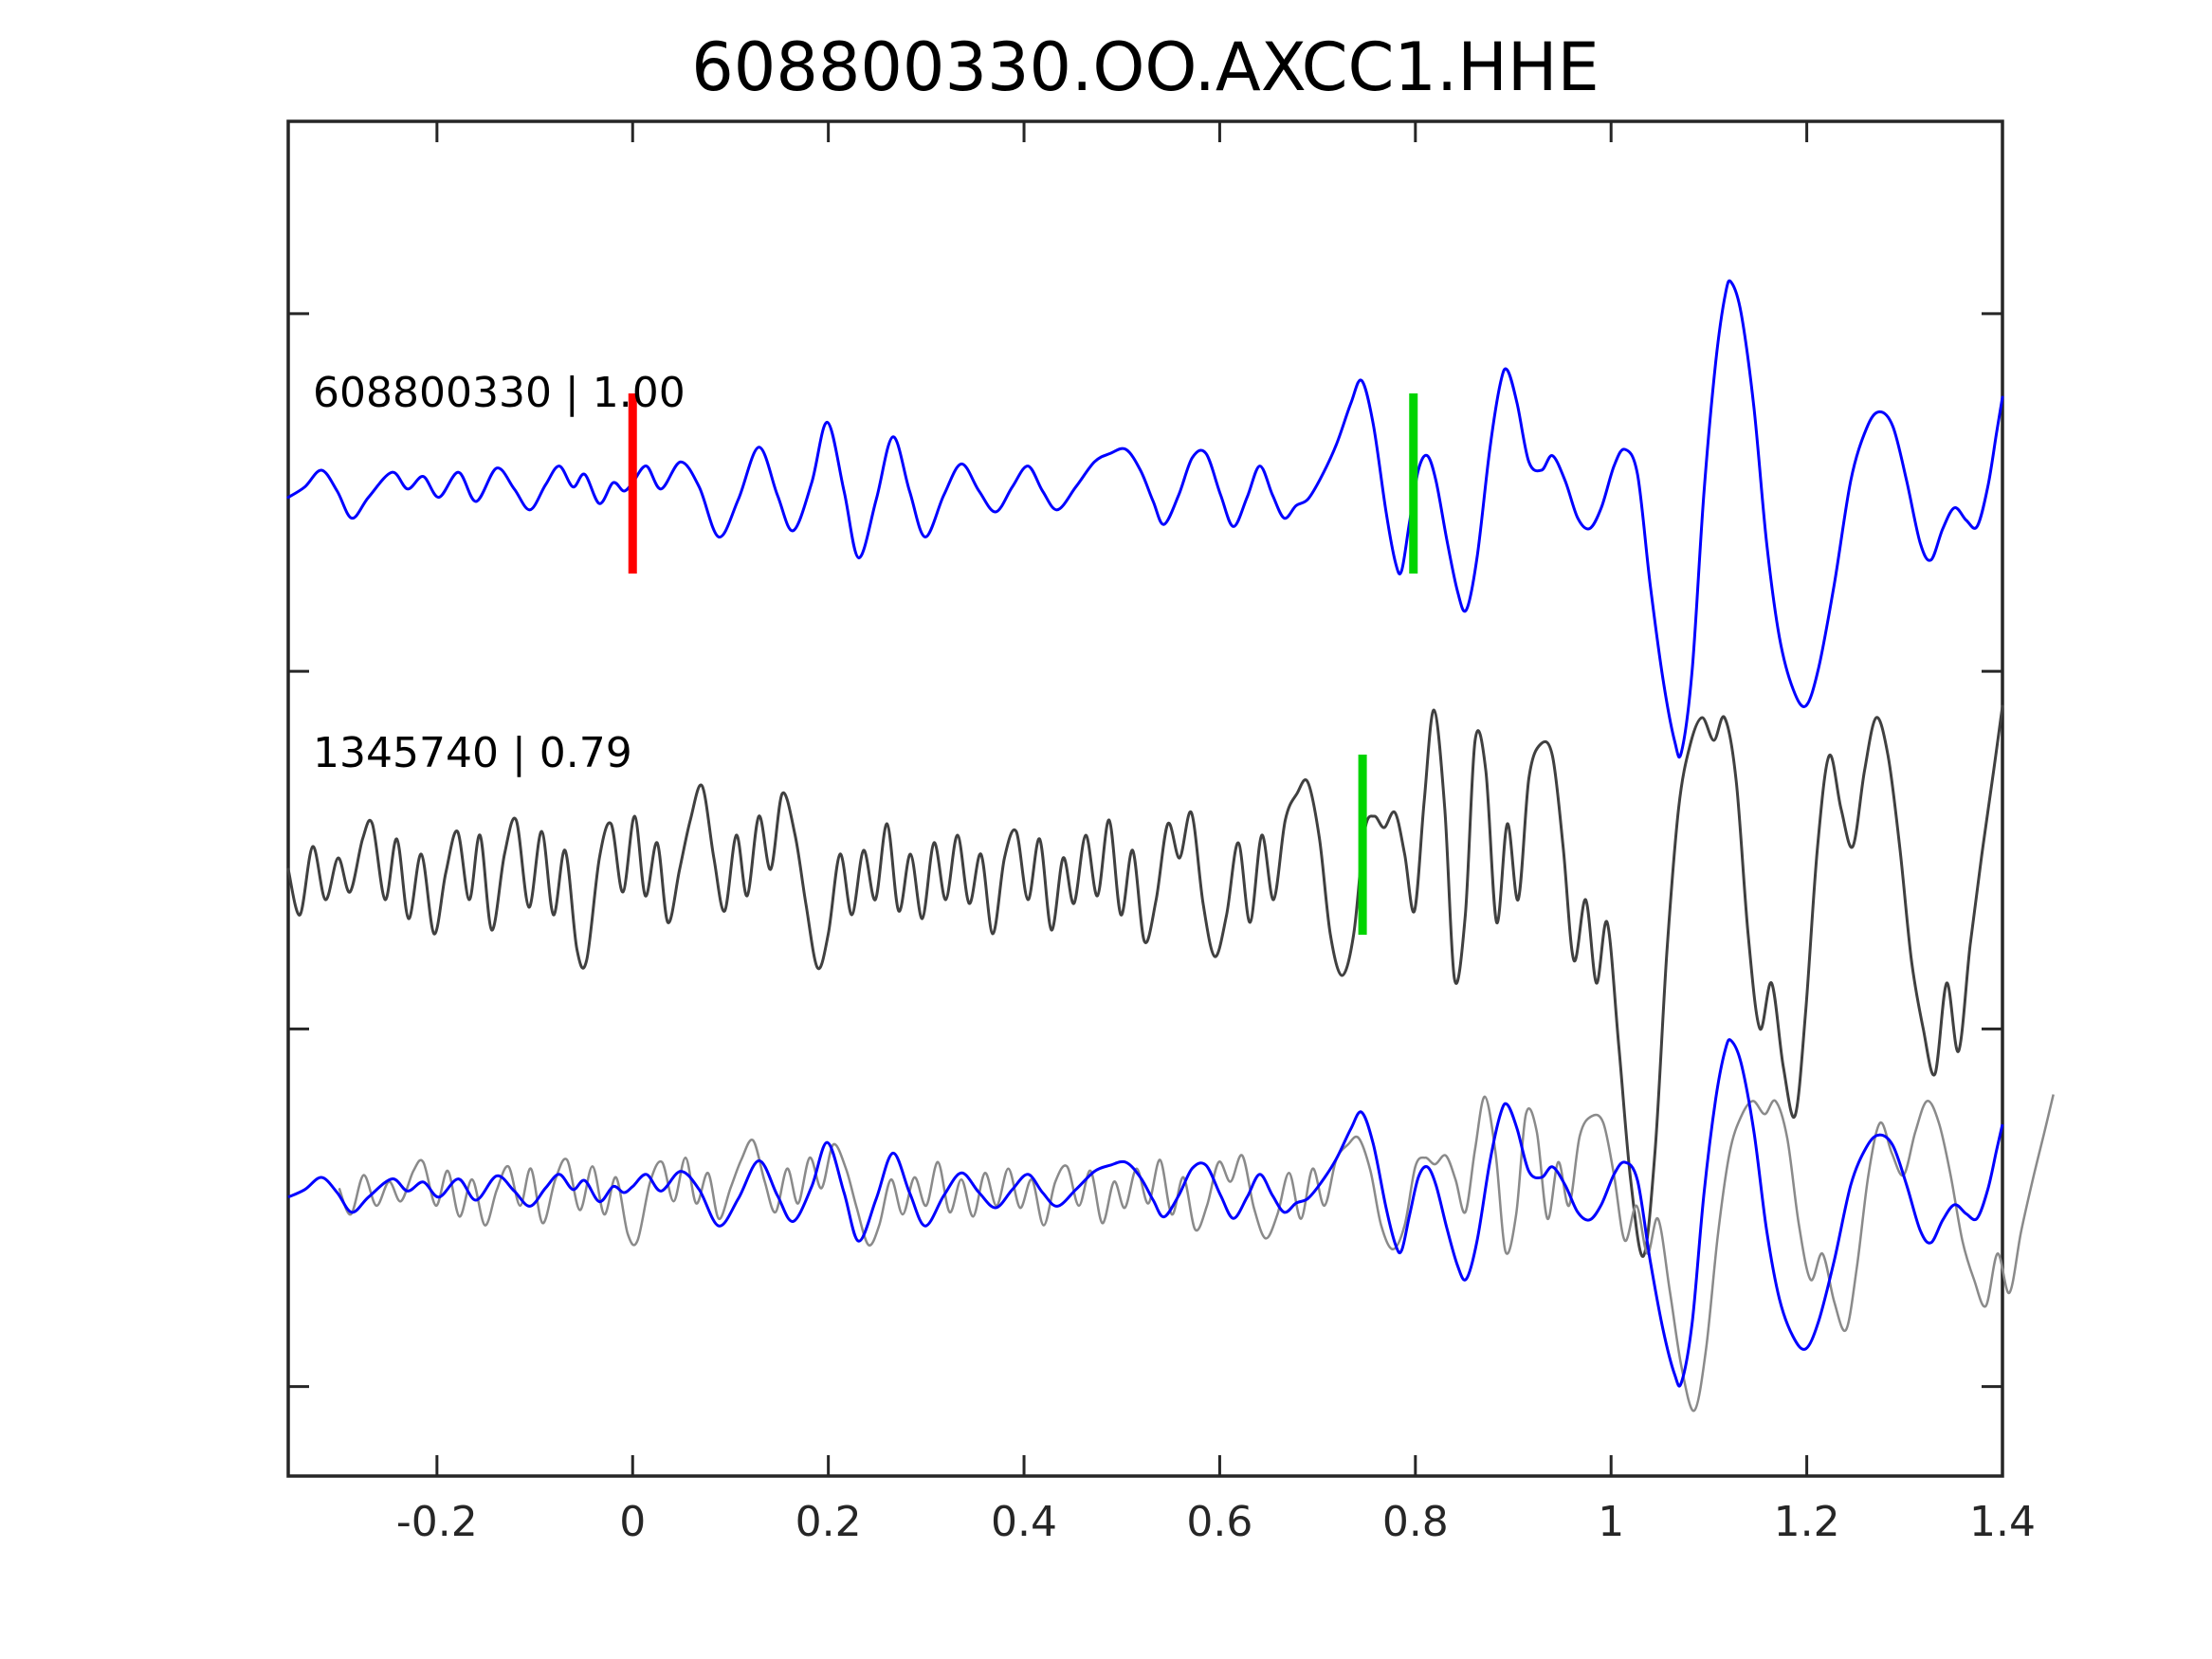 This screenshot has width=2212, height=1659. Describe the element at coordinates (2003, 1522) in the screenshot. I see `x-tick-label: 1.4` at that location.